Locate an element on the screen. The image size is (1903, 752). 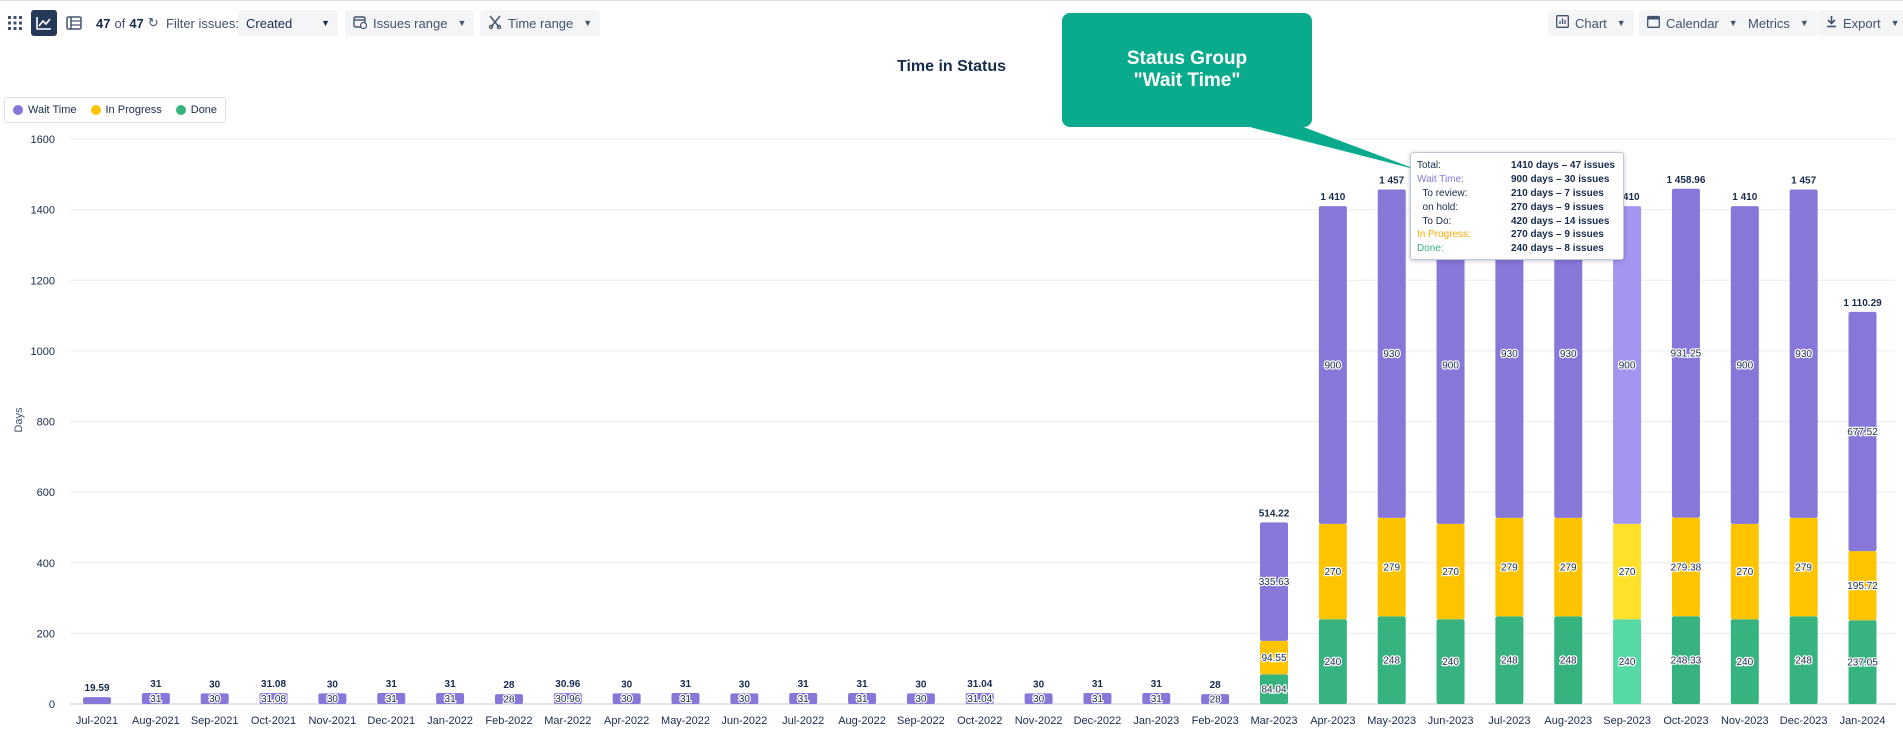
data-label: 240 is located at coordinates (1450, 662).